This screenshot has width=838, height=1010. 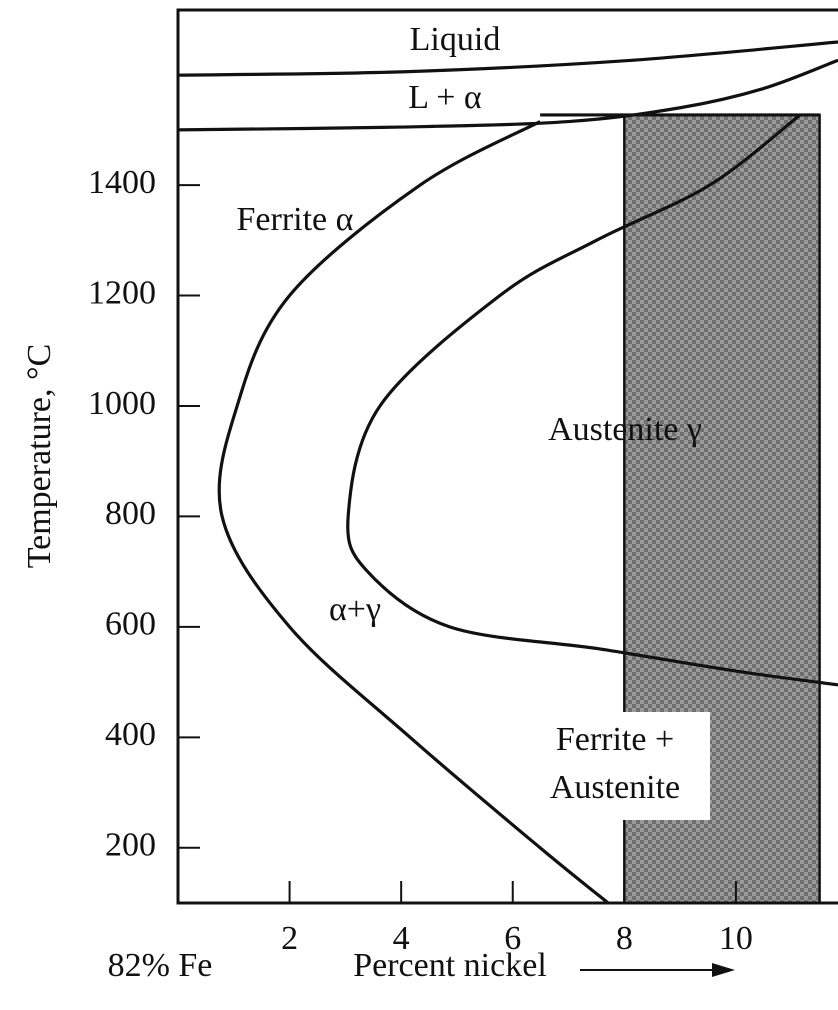 I want to click on y-tick-label: 1400, so click(x=122, y=182).